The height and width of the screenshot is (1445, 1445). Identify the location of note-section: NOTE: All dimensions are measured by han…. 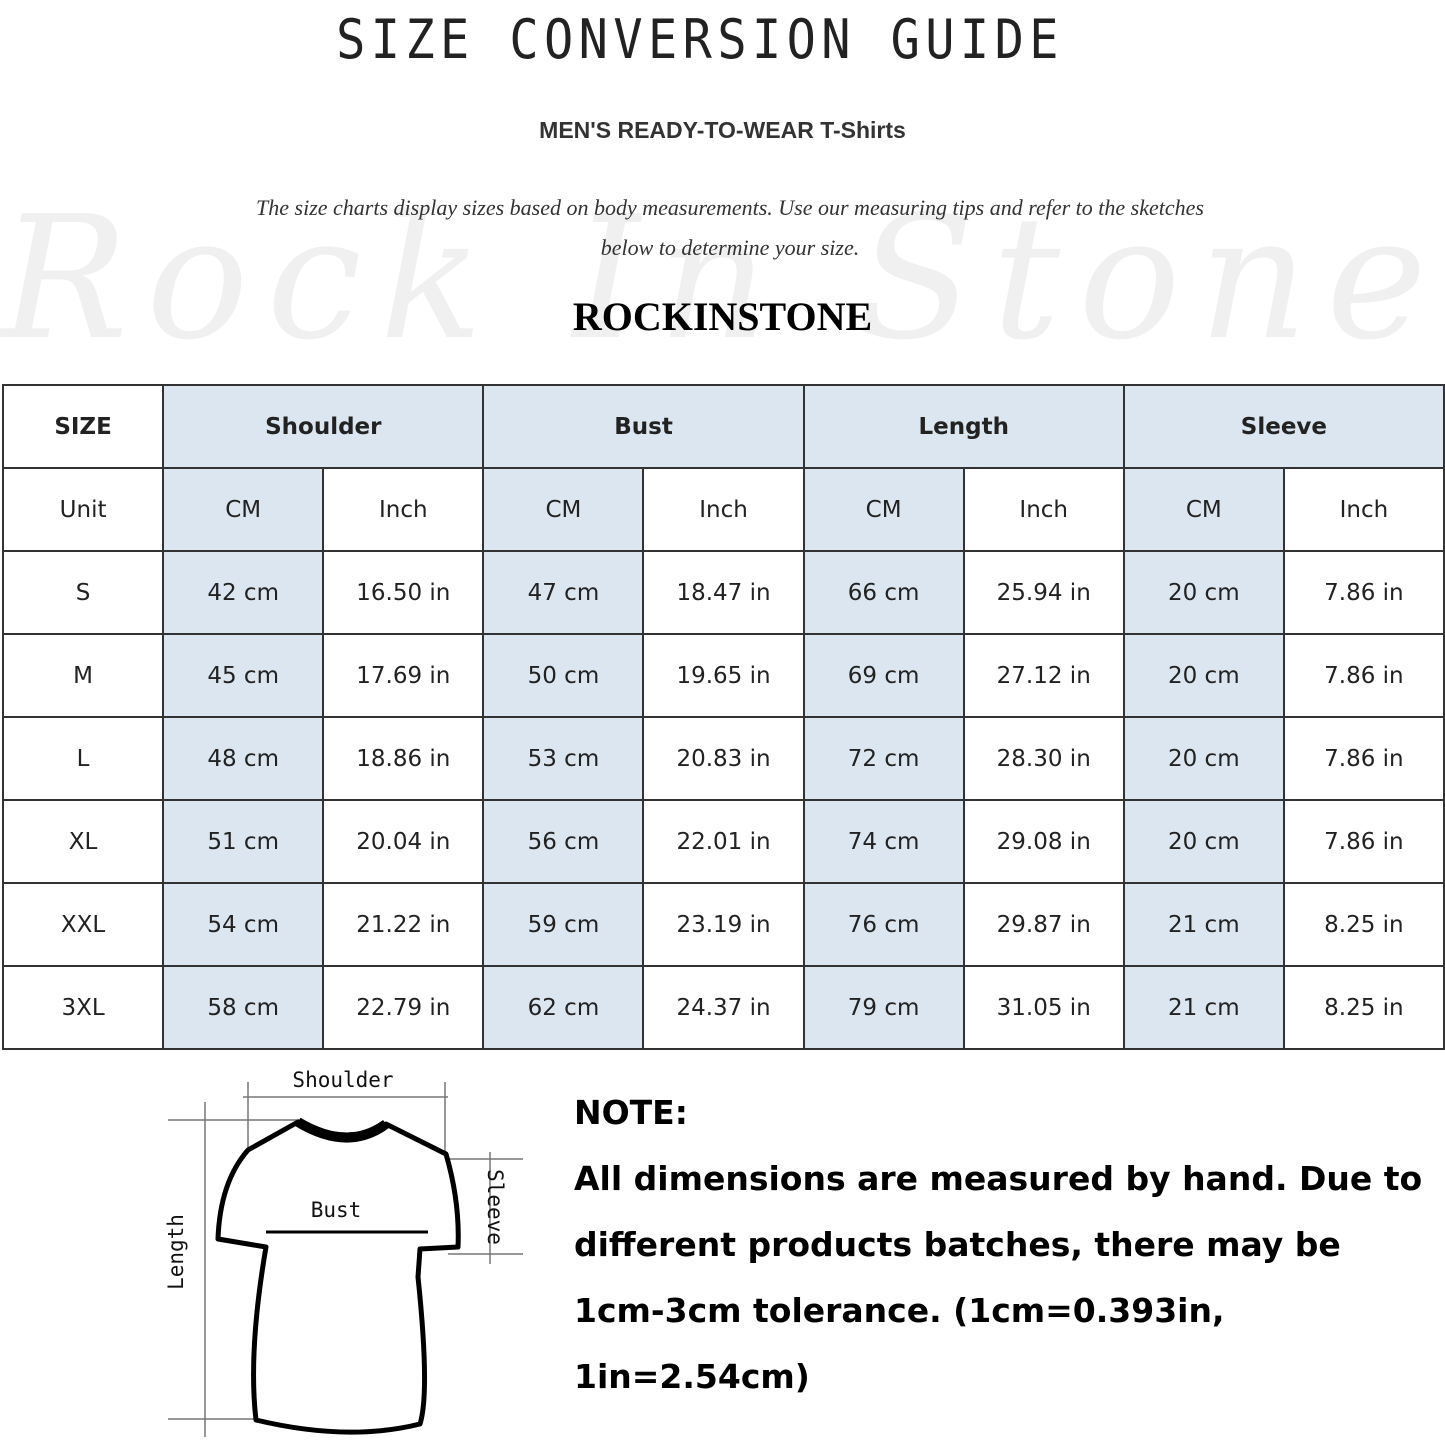
(1004, 1245).